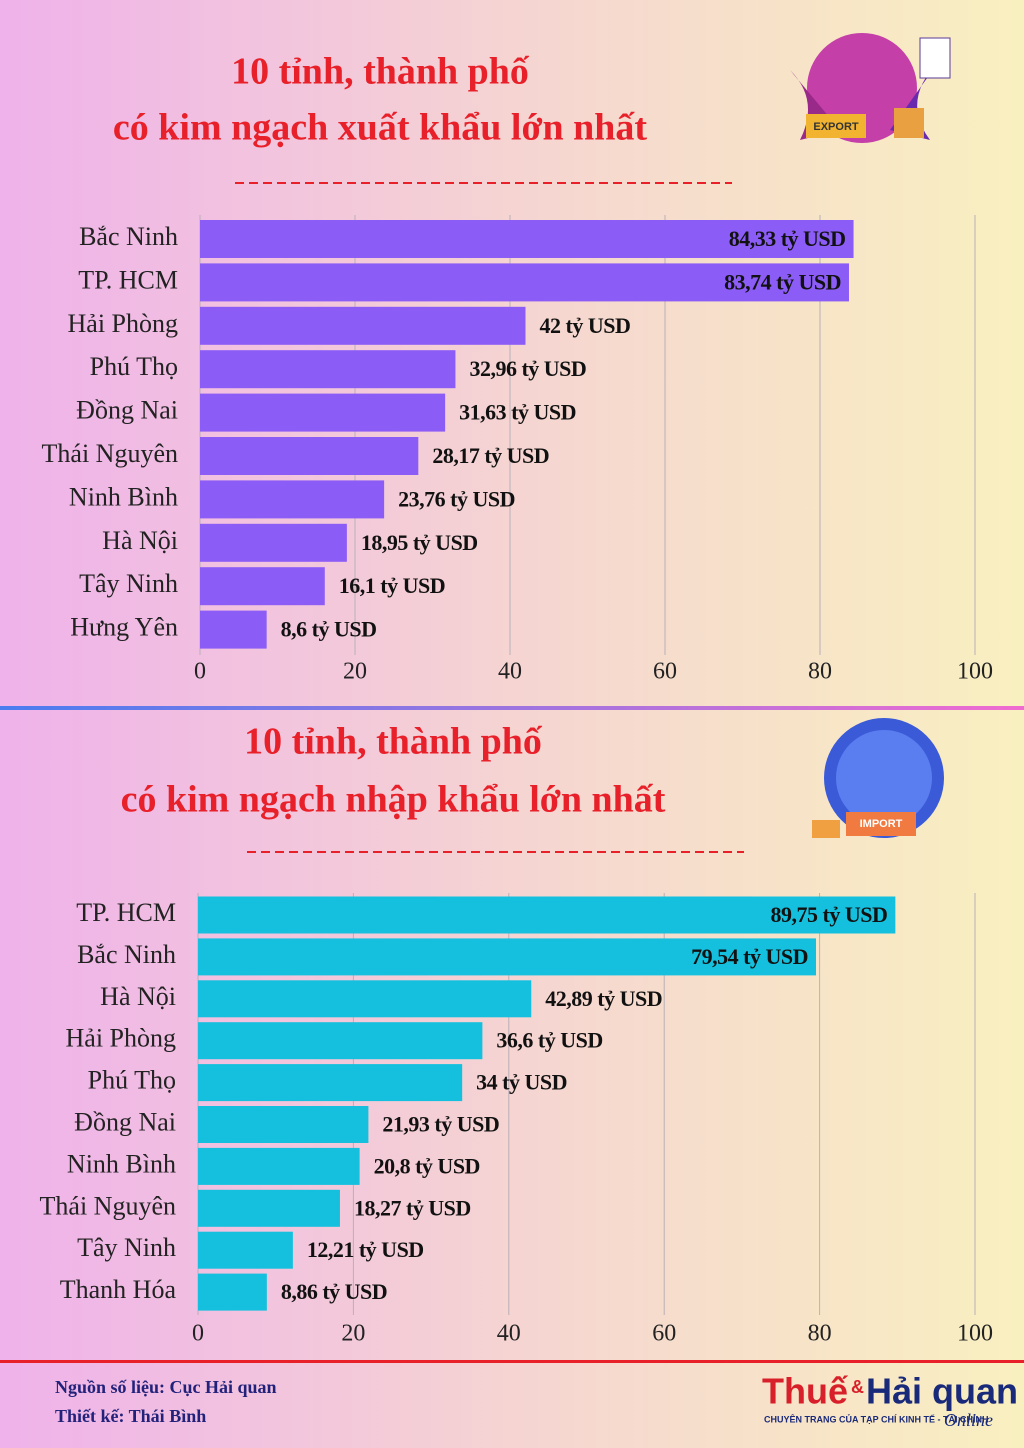  Describe the element at coordinates (365, 1249) in the screenshot. I see `value-label: 12,21 tỷ USD` at that location.